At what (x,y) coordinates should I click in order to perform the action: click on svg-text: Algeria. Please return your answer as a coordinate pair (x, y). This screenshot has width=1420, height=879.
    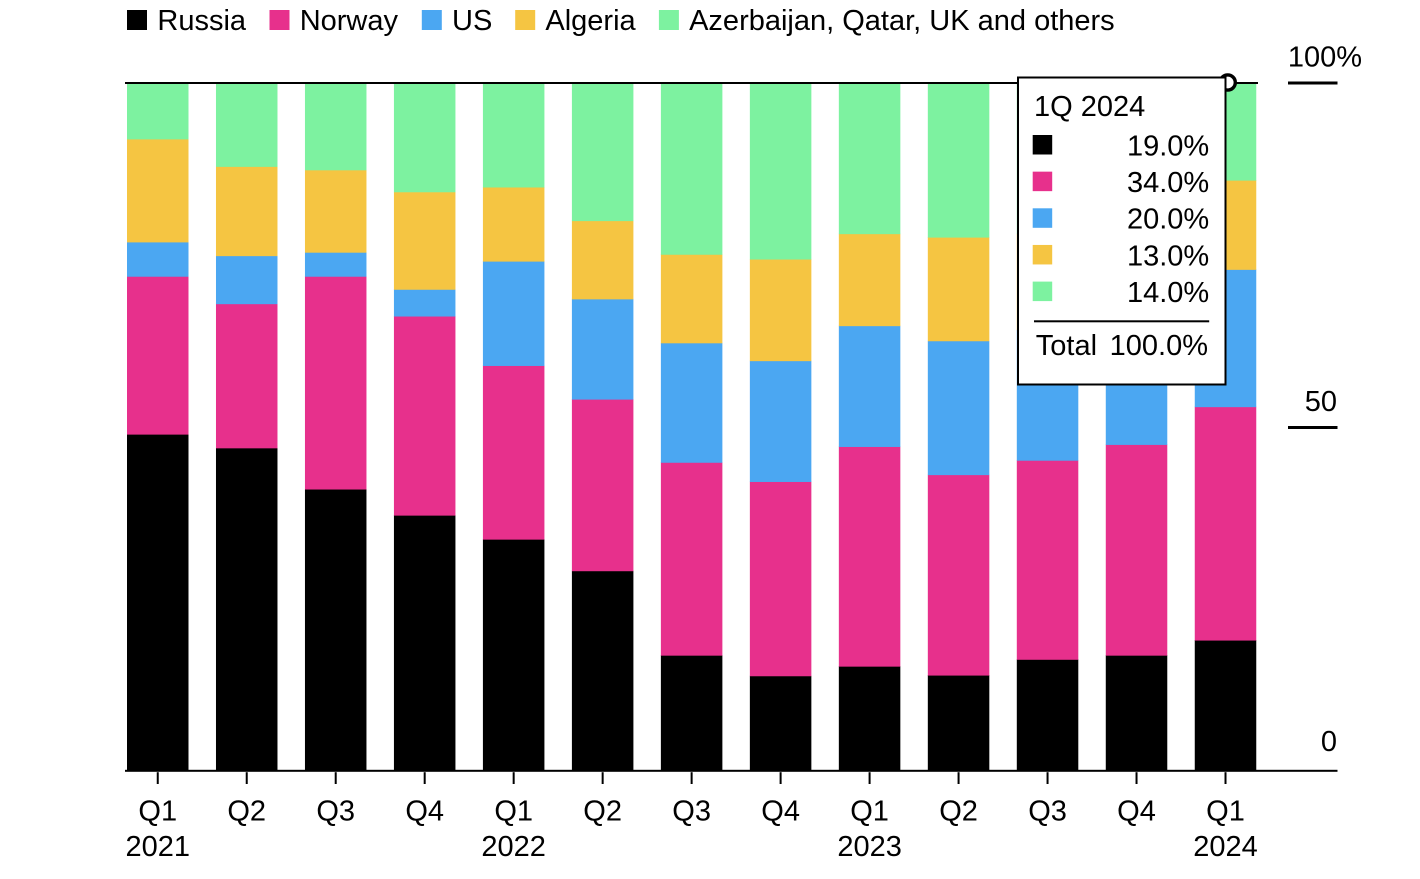
    Looking at the image, I should click on (590, 21).